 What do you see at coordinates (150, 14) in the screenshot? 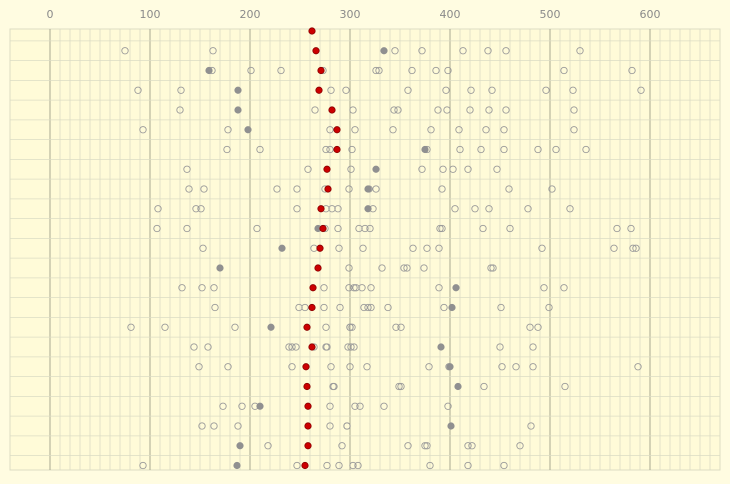
I see `x-tick-label: 100` at bounding box center [150, 14].